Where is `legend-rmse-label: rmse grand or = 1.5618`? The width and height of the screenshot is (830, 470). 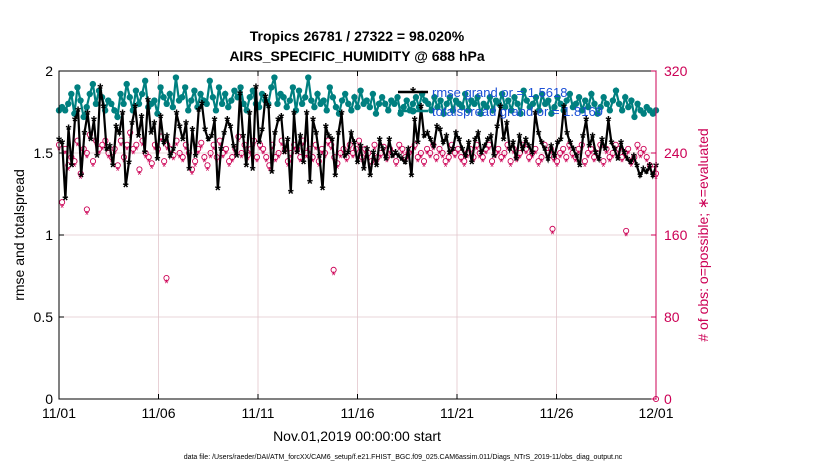 legend-rmse-label: rmse grand or = 1.5618 is located at coordinates (500, 92).